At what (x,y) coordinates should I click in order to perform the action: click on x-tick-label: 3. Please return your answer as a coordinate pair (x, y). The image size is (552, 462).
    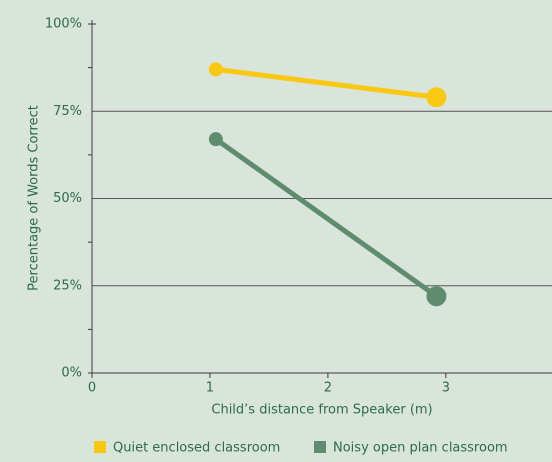
    Looking at the image, I should click on (446, 388).